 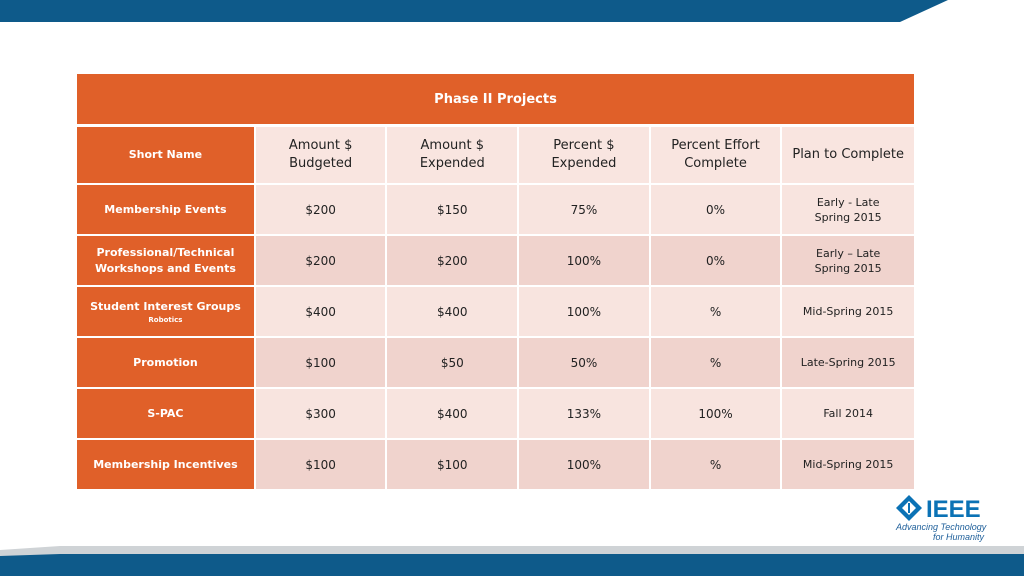 I want to click on cell-expended: $100, so click(x=453, y=465).